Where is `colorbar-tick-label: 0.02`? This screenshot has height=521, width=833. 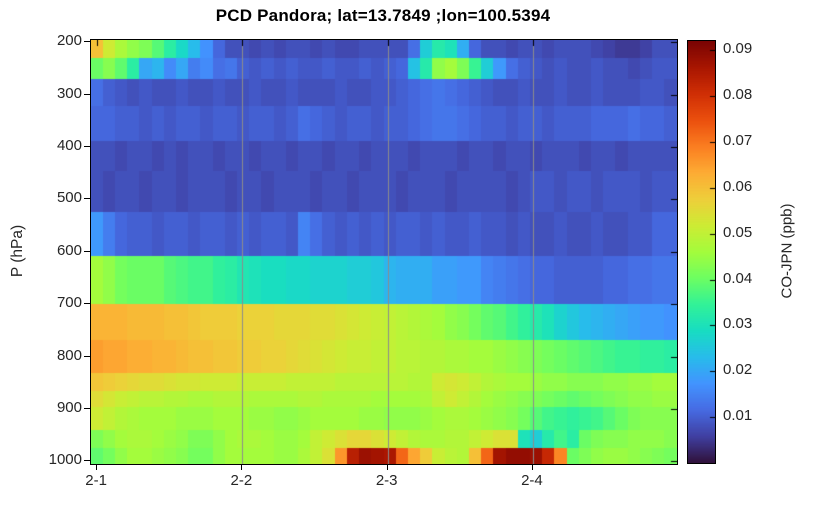 colorbar-tick-label: 0.02 is located at coordinates (738, 370).